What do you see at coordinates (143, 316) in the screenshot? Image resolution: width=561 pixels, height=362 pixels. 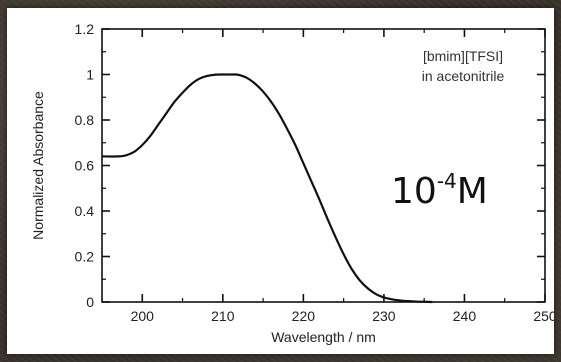 I see `x-tick-label: 200` at bounding box center [143, 316].